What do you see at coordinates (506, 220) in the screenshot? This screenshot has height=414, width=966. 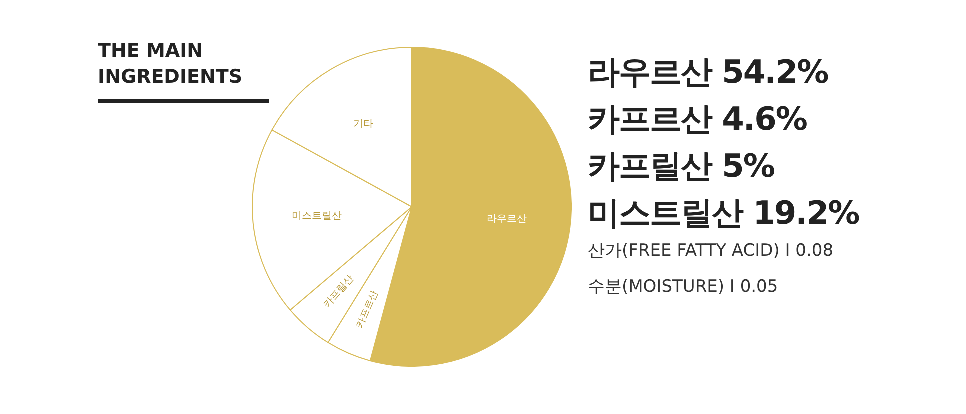 I see `slice-label: 라우르산` at bounding box center [506, 220].